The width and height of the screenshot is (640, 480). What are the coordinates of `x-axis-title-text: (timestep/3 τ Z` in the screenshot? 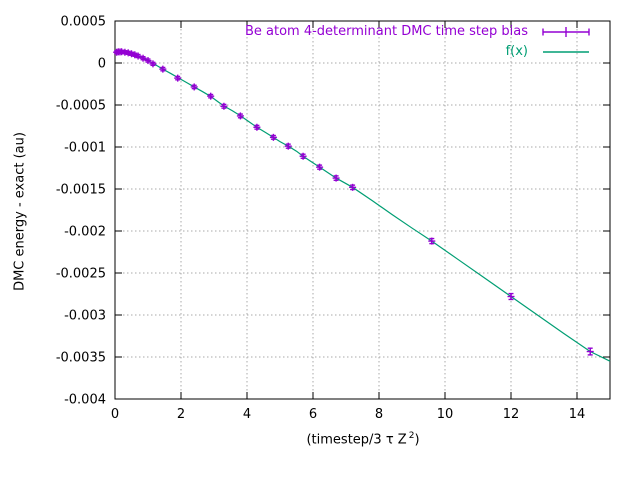 It's located at (356, 440).